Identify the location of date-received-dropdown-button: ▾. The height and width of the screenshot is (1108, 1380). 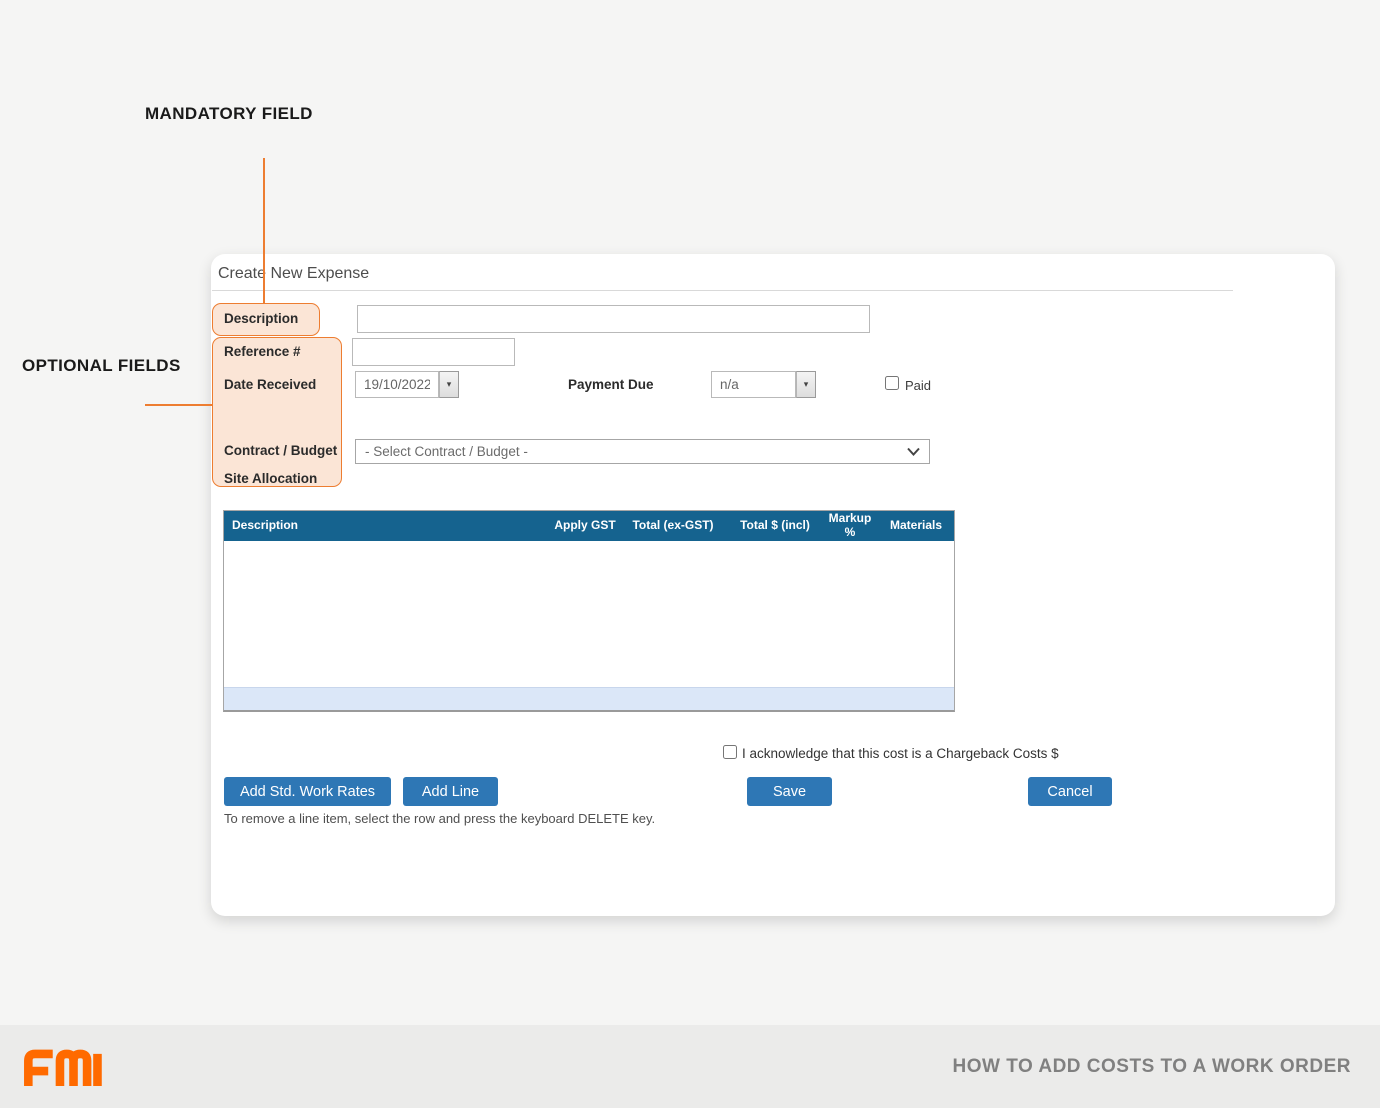
(449, 384).